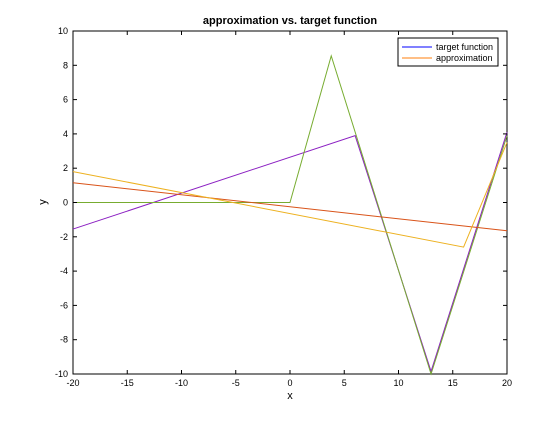  What do you see at coordinates (64, 237) in the screenshot?
I see `y-tick-label: -2` at bounding box center [64, 237].